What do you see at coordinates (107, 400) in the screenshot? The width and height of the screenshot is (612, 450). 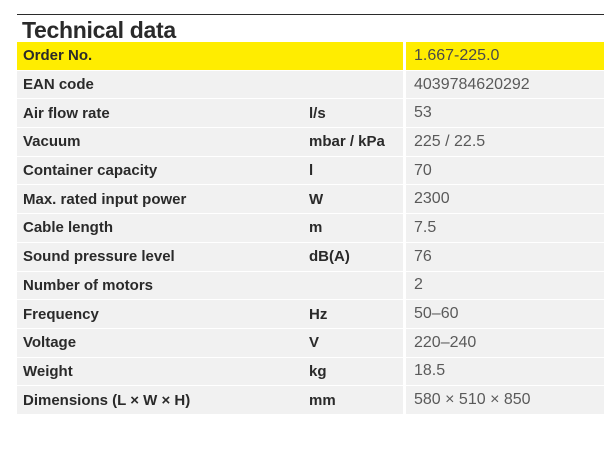 I see `row-label: Dimensions (L × W × H)` at bounding box center [107, 400].